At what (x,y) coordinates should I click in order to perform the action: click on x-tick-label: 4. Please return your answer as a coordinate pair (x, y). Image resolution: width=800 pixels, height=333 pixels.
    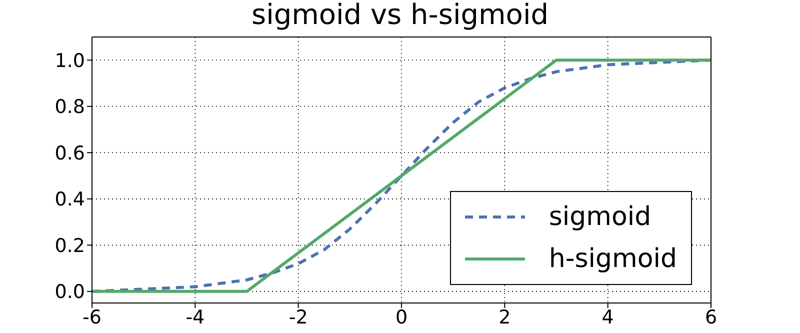
    Looking at the image, I should click on (608, 317).